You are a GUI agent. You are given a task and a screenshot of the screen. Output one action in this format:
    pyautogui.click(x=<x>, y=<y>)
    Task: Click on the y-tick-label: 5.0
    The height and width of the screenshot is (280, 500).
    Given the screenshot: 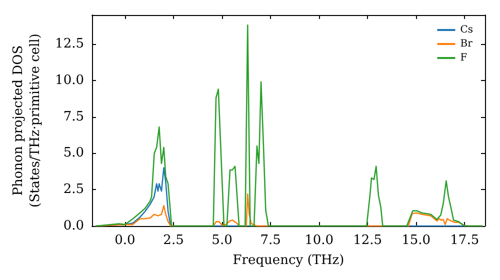 What is the action you would take?
    pyautogui.click(x=73, y=153)
    